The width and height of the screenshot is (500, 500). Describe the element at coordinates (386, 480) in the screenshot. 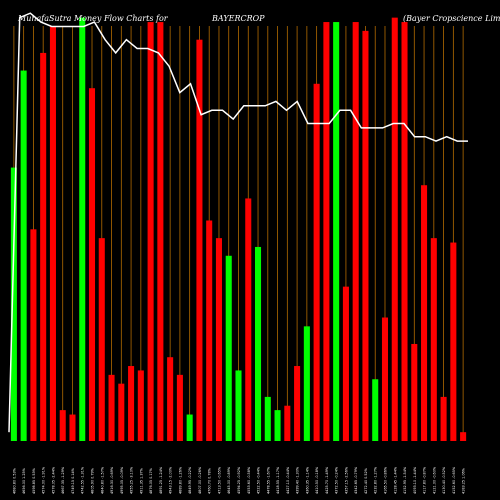

I see `x-tick-label: 4165.50 -0.86%` at that location.